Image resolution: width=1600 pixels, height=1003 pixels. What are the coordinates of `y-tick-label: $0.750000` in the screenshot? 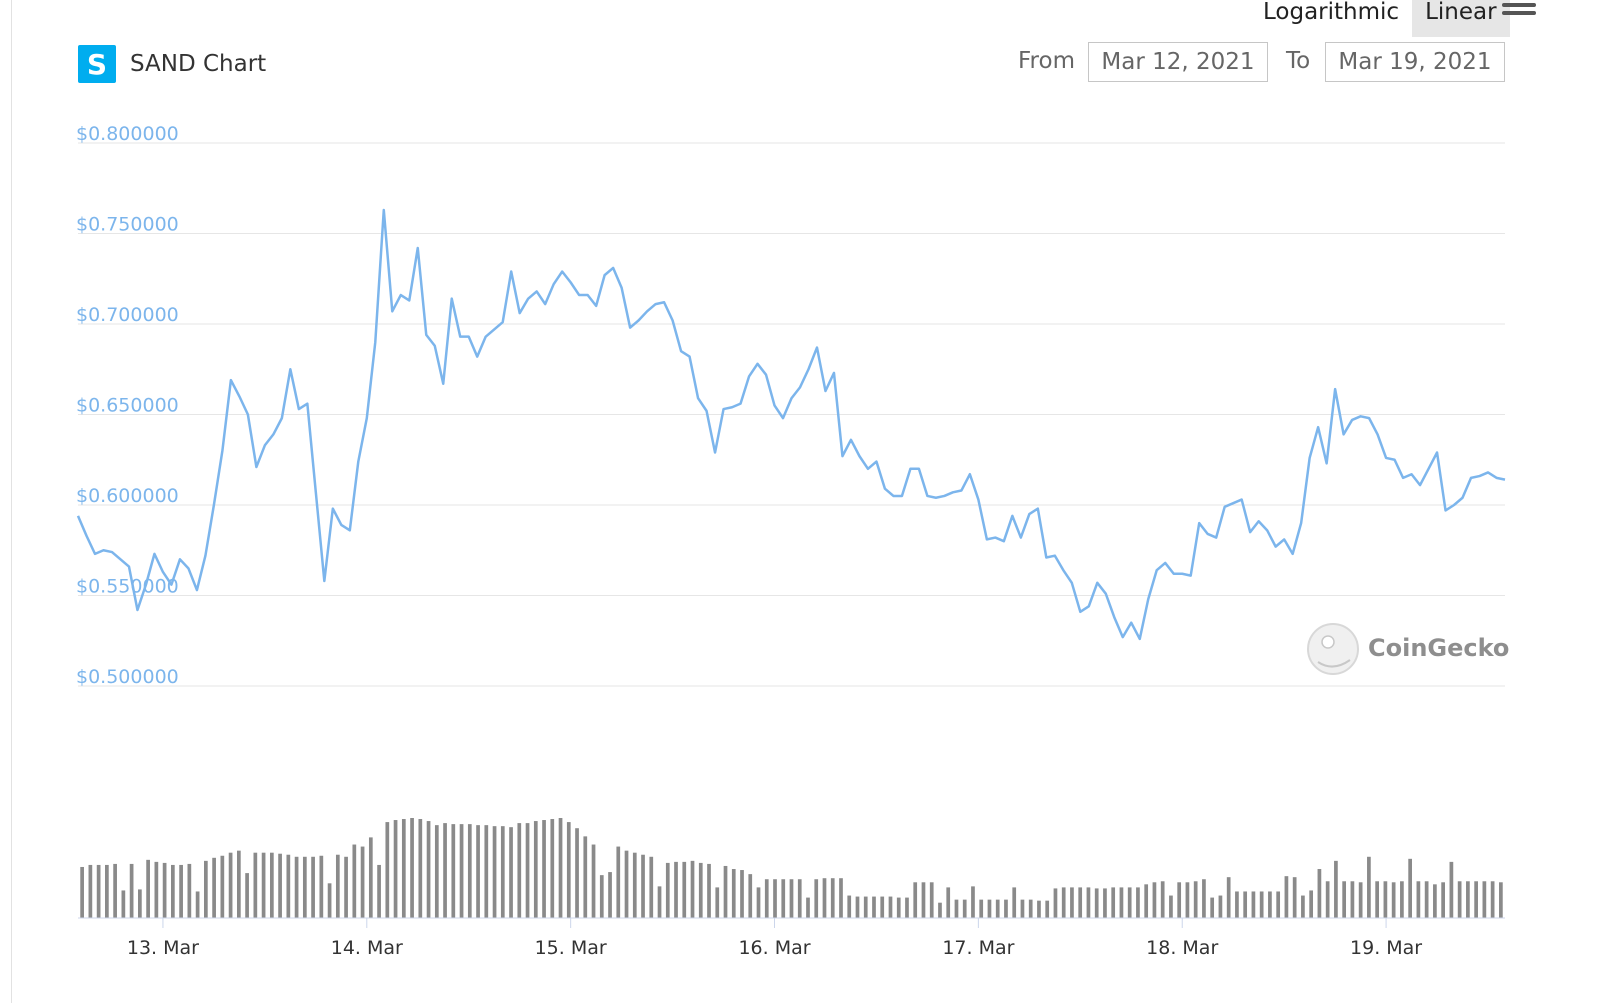 It's located at (127, 225).